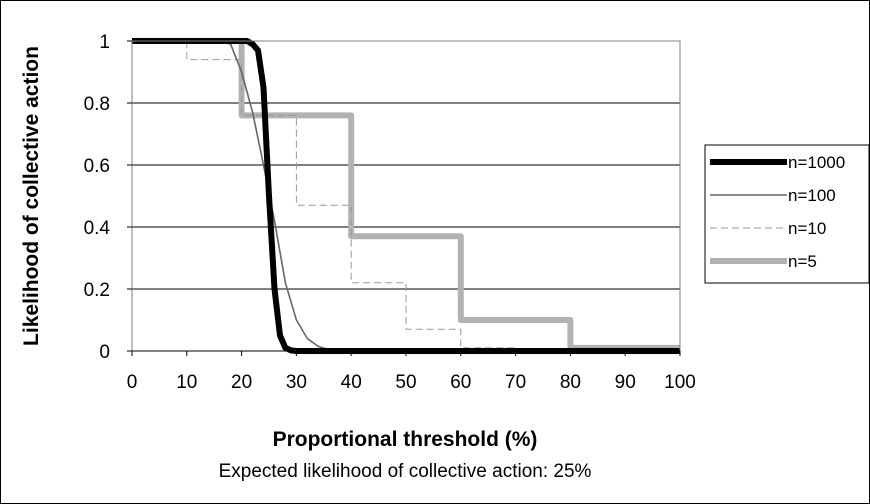 This screenshot has width=870, height=504. I want to click on legend: n=1000 n=100 n=10 n=5, so click(787, 214).